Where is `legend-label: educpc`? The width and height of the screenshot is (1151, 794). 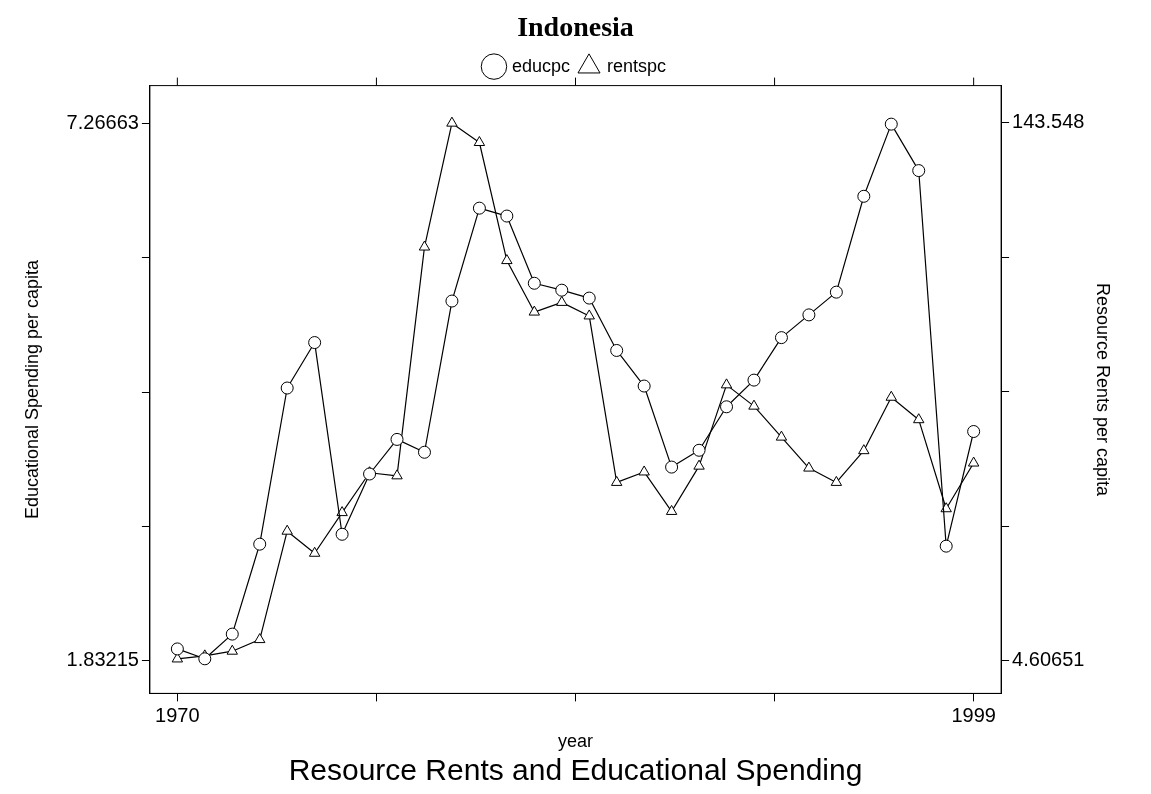
legend-label: educpc is located at coordinates (541, 65).